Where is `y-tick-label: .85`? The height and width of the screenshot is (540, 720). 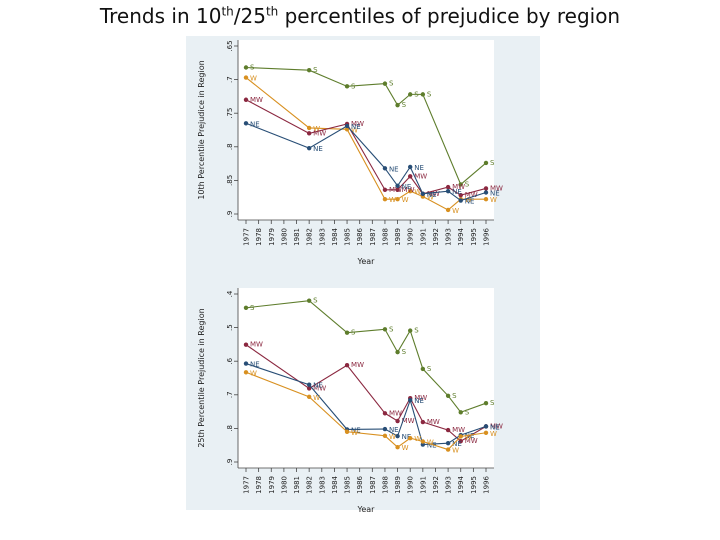
y-tick-label: .85 is located at coordinates (230, 180).